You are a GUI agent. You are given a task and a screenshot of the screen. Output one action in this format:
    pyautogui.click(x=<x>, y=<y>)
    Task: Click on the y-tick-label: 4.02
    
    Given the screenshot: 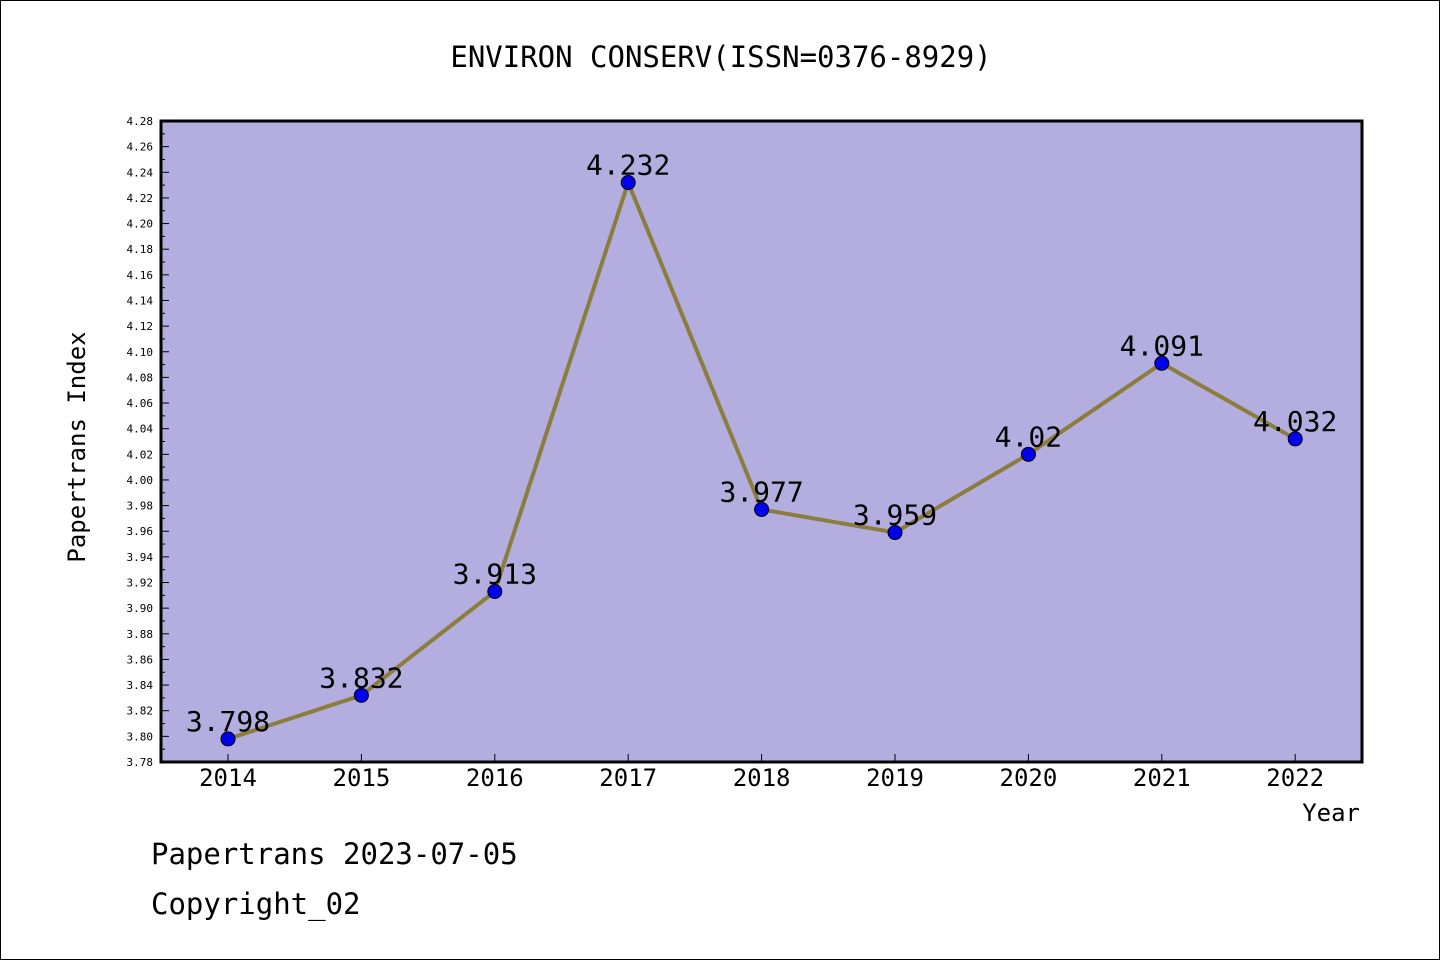 What is the action you would take?
    pyautogui.click(x=140, y=454)
    